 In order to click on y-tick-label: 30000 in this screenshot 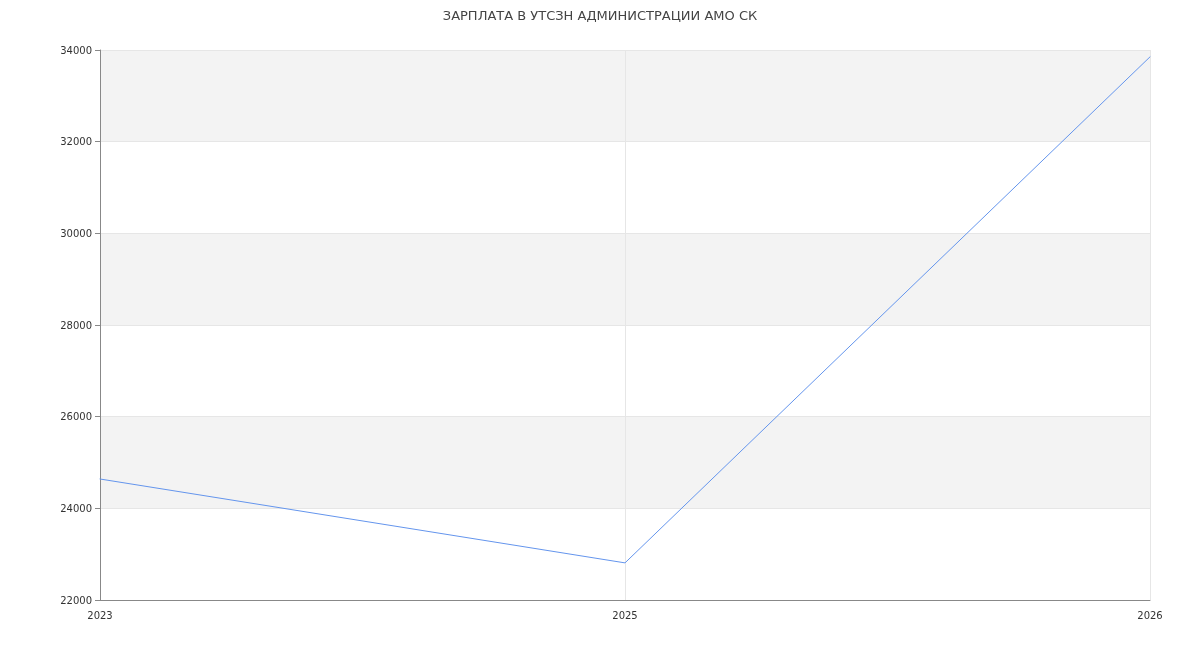, I will do `click(76, 233)`.